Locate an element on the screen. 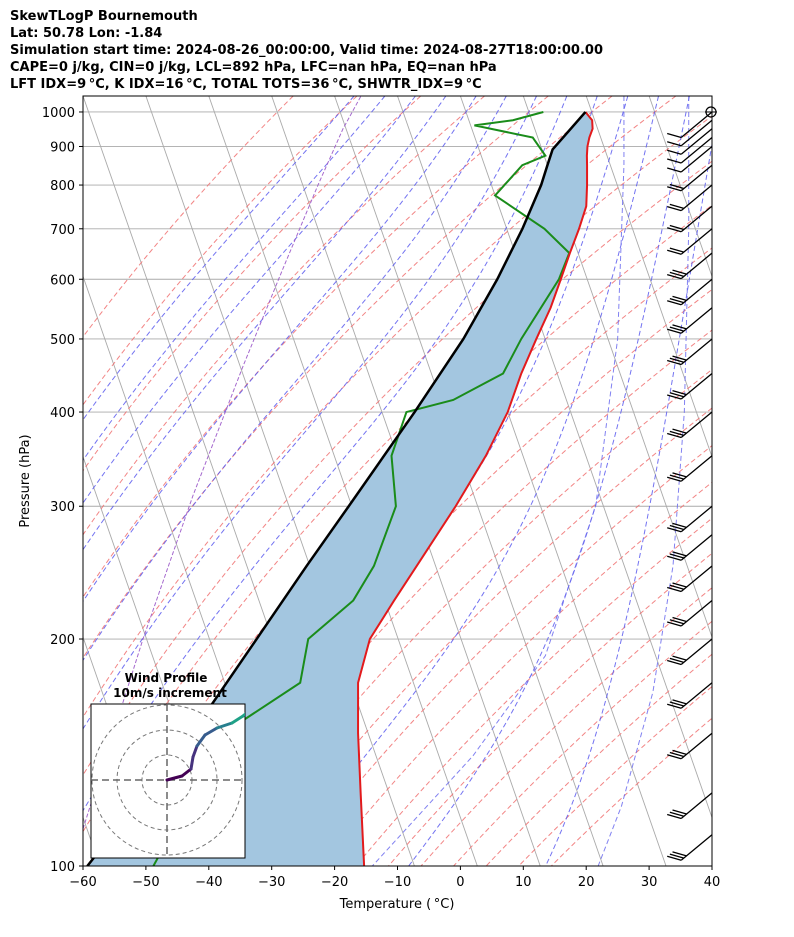  y-tick-label: 1000 is located at coordinates (58, 113).